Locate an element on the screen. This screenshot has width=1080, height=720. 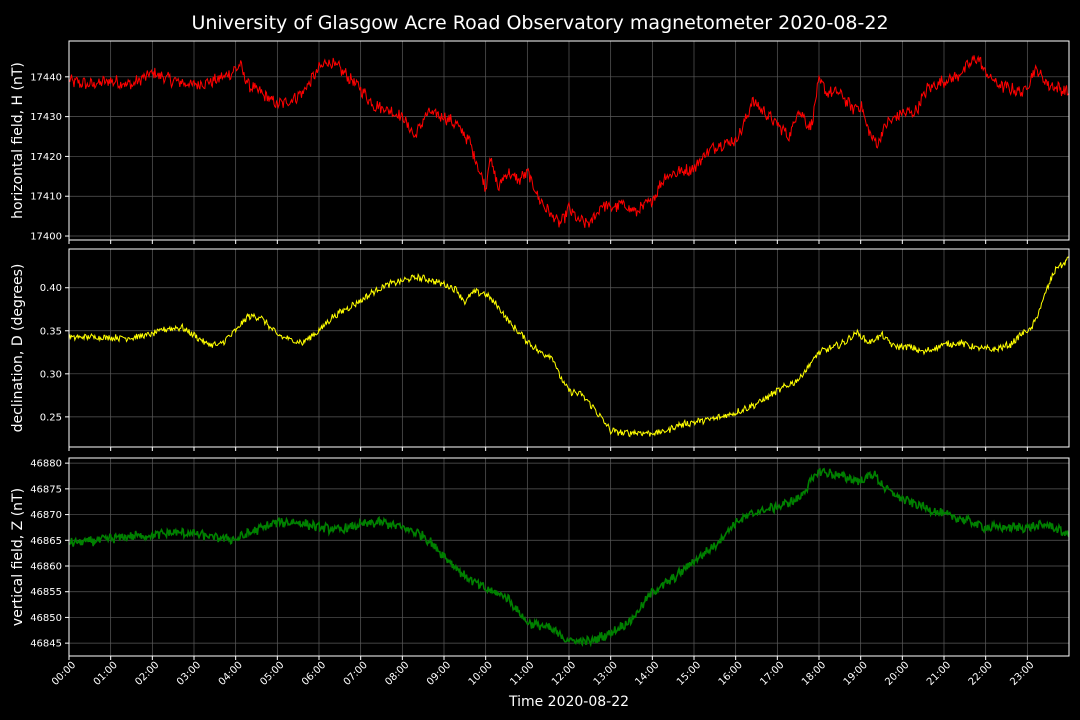
y-tick-label: 17430 is located at coordinates (46, 117).